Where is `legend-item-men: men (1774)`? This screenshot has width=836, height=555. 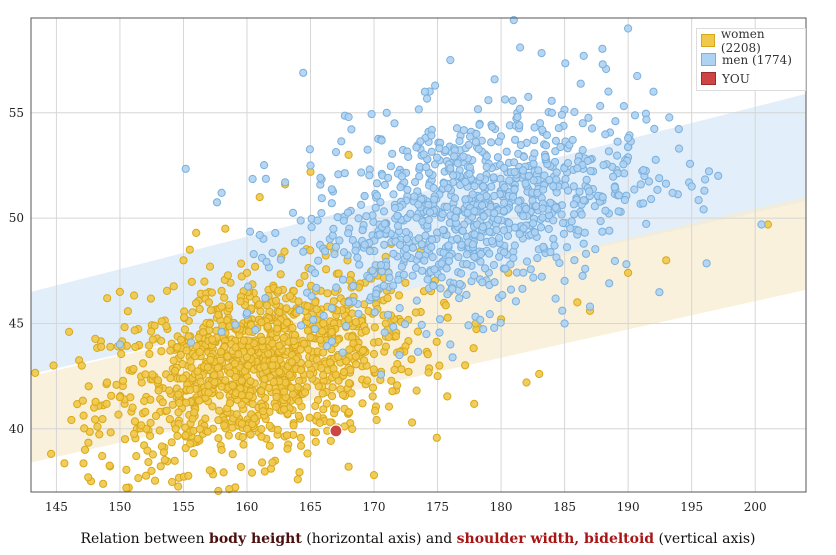 legend-item-men: men (1774) is located at coordinates (751, 59).